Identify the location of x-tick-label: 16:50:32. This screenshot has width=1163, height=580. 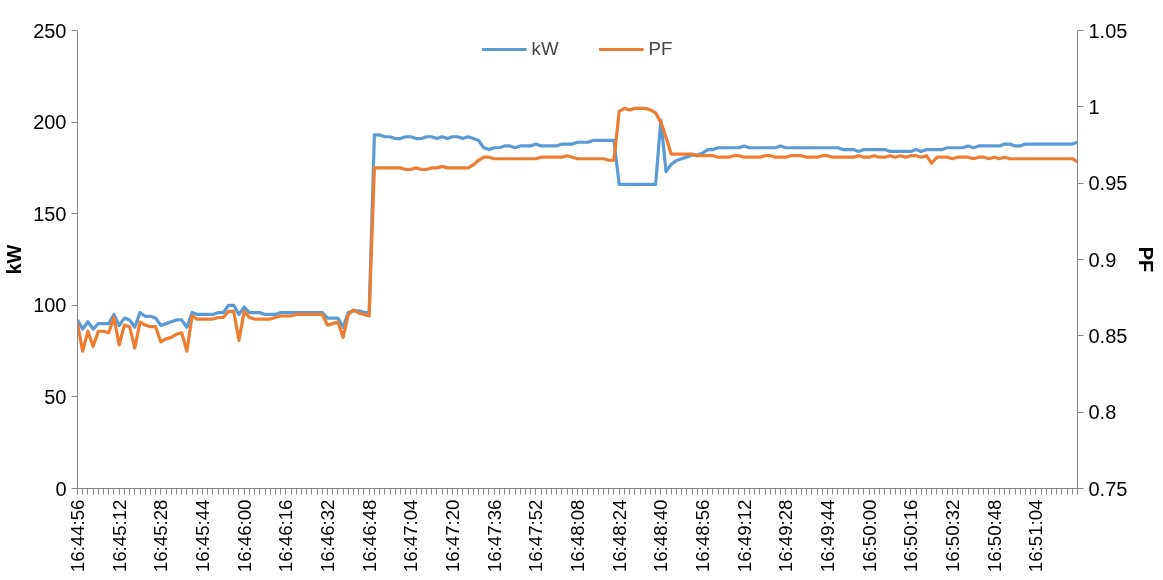
(952, 536).